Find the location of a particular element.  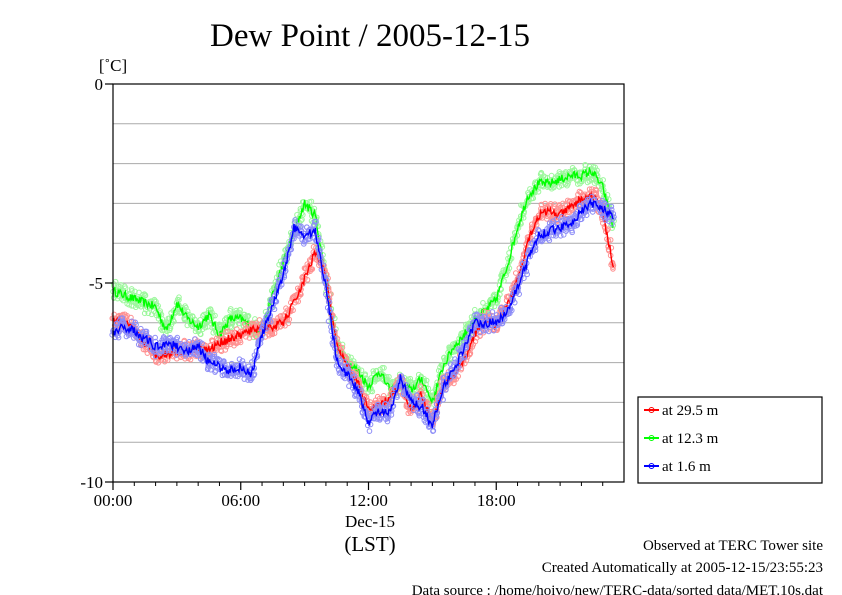

x-axis-date-label: Dec-15 is located at coordinates (370, 521).